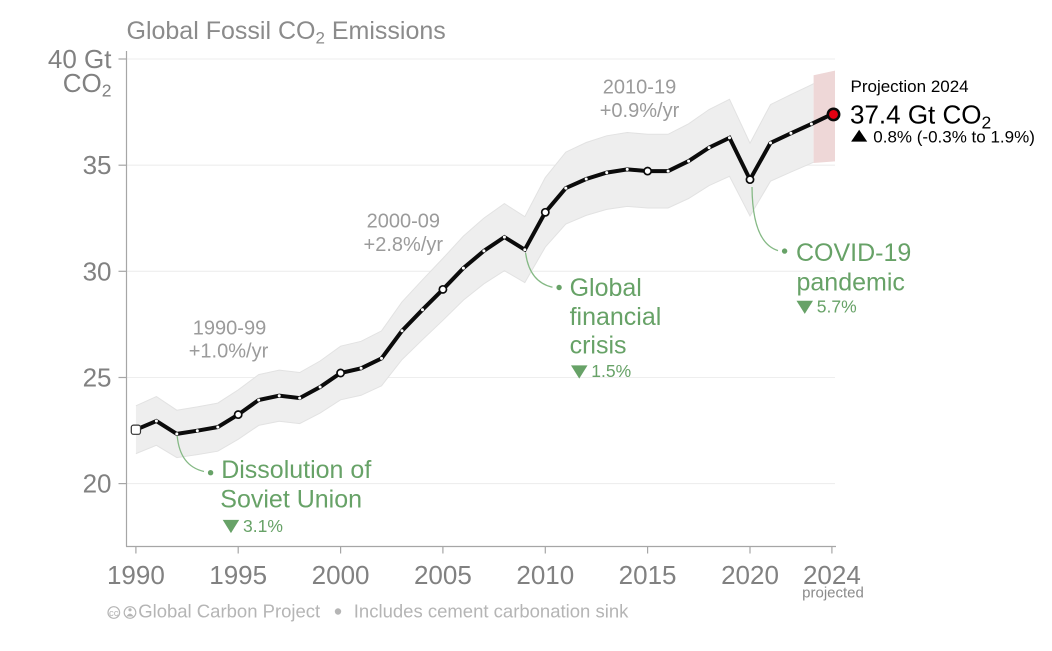 The width and height of the screenshot is (1052, 651). What do you see at coordinates (97, 484) in the screenshot?
I see `svg-text: 20` at bounding box center [97, 484].